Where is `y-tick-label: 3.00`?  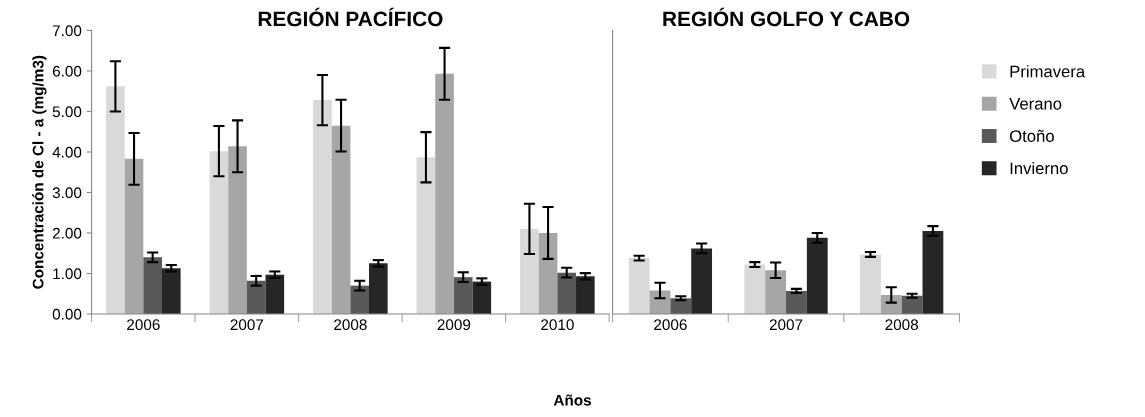
y-tick-label: 3.00 is located at coordinates (67, 193).